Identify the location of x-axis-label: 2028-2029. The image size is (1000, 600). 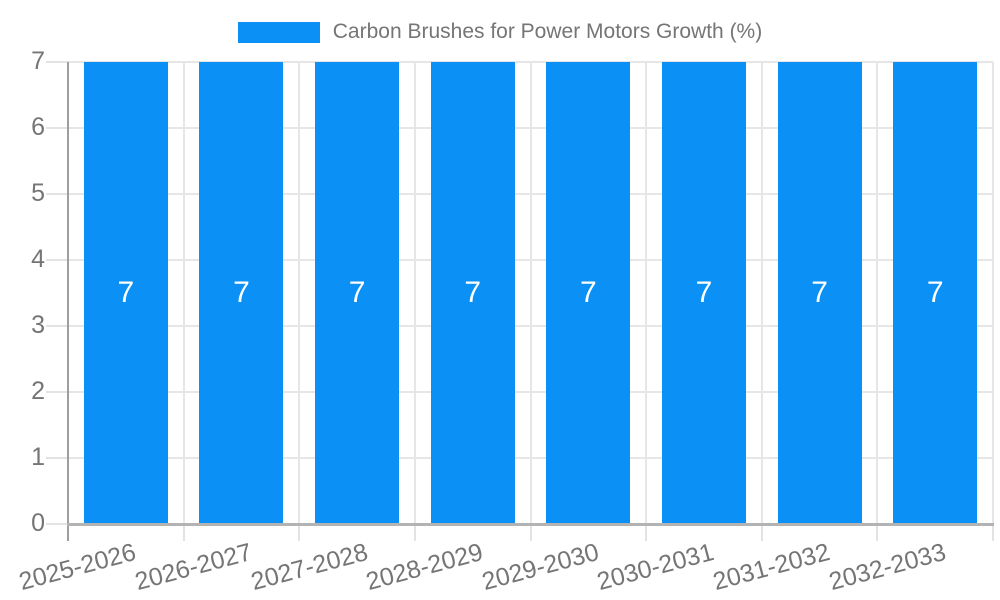
(424, 567).